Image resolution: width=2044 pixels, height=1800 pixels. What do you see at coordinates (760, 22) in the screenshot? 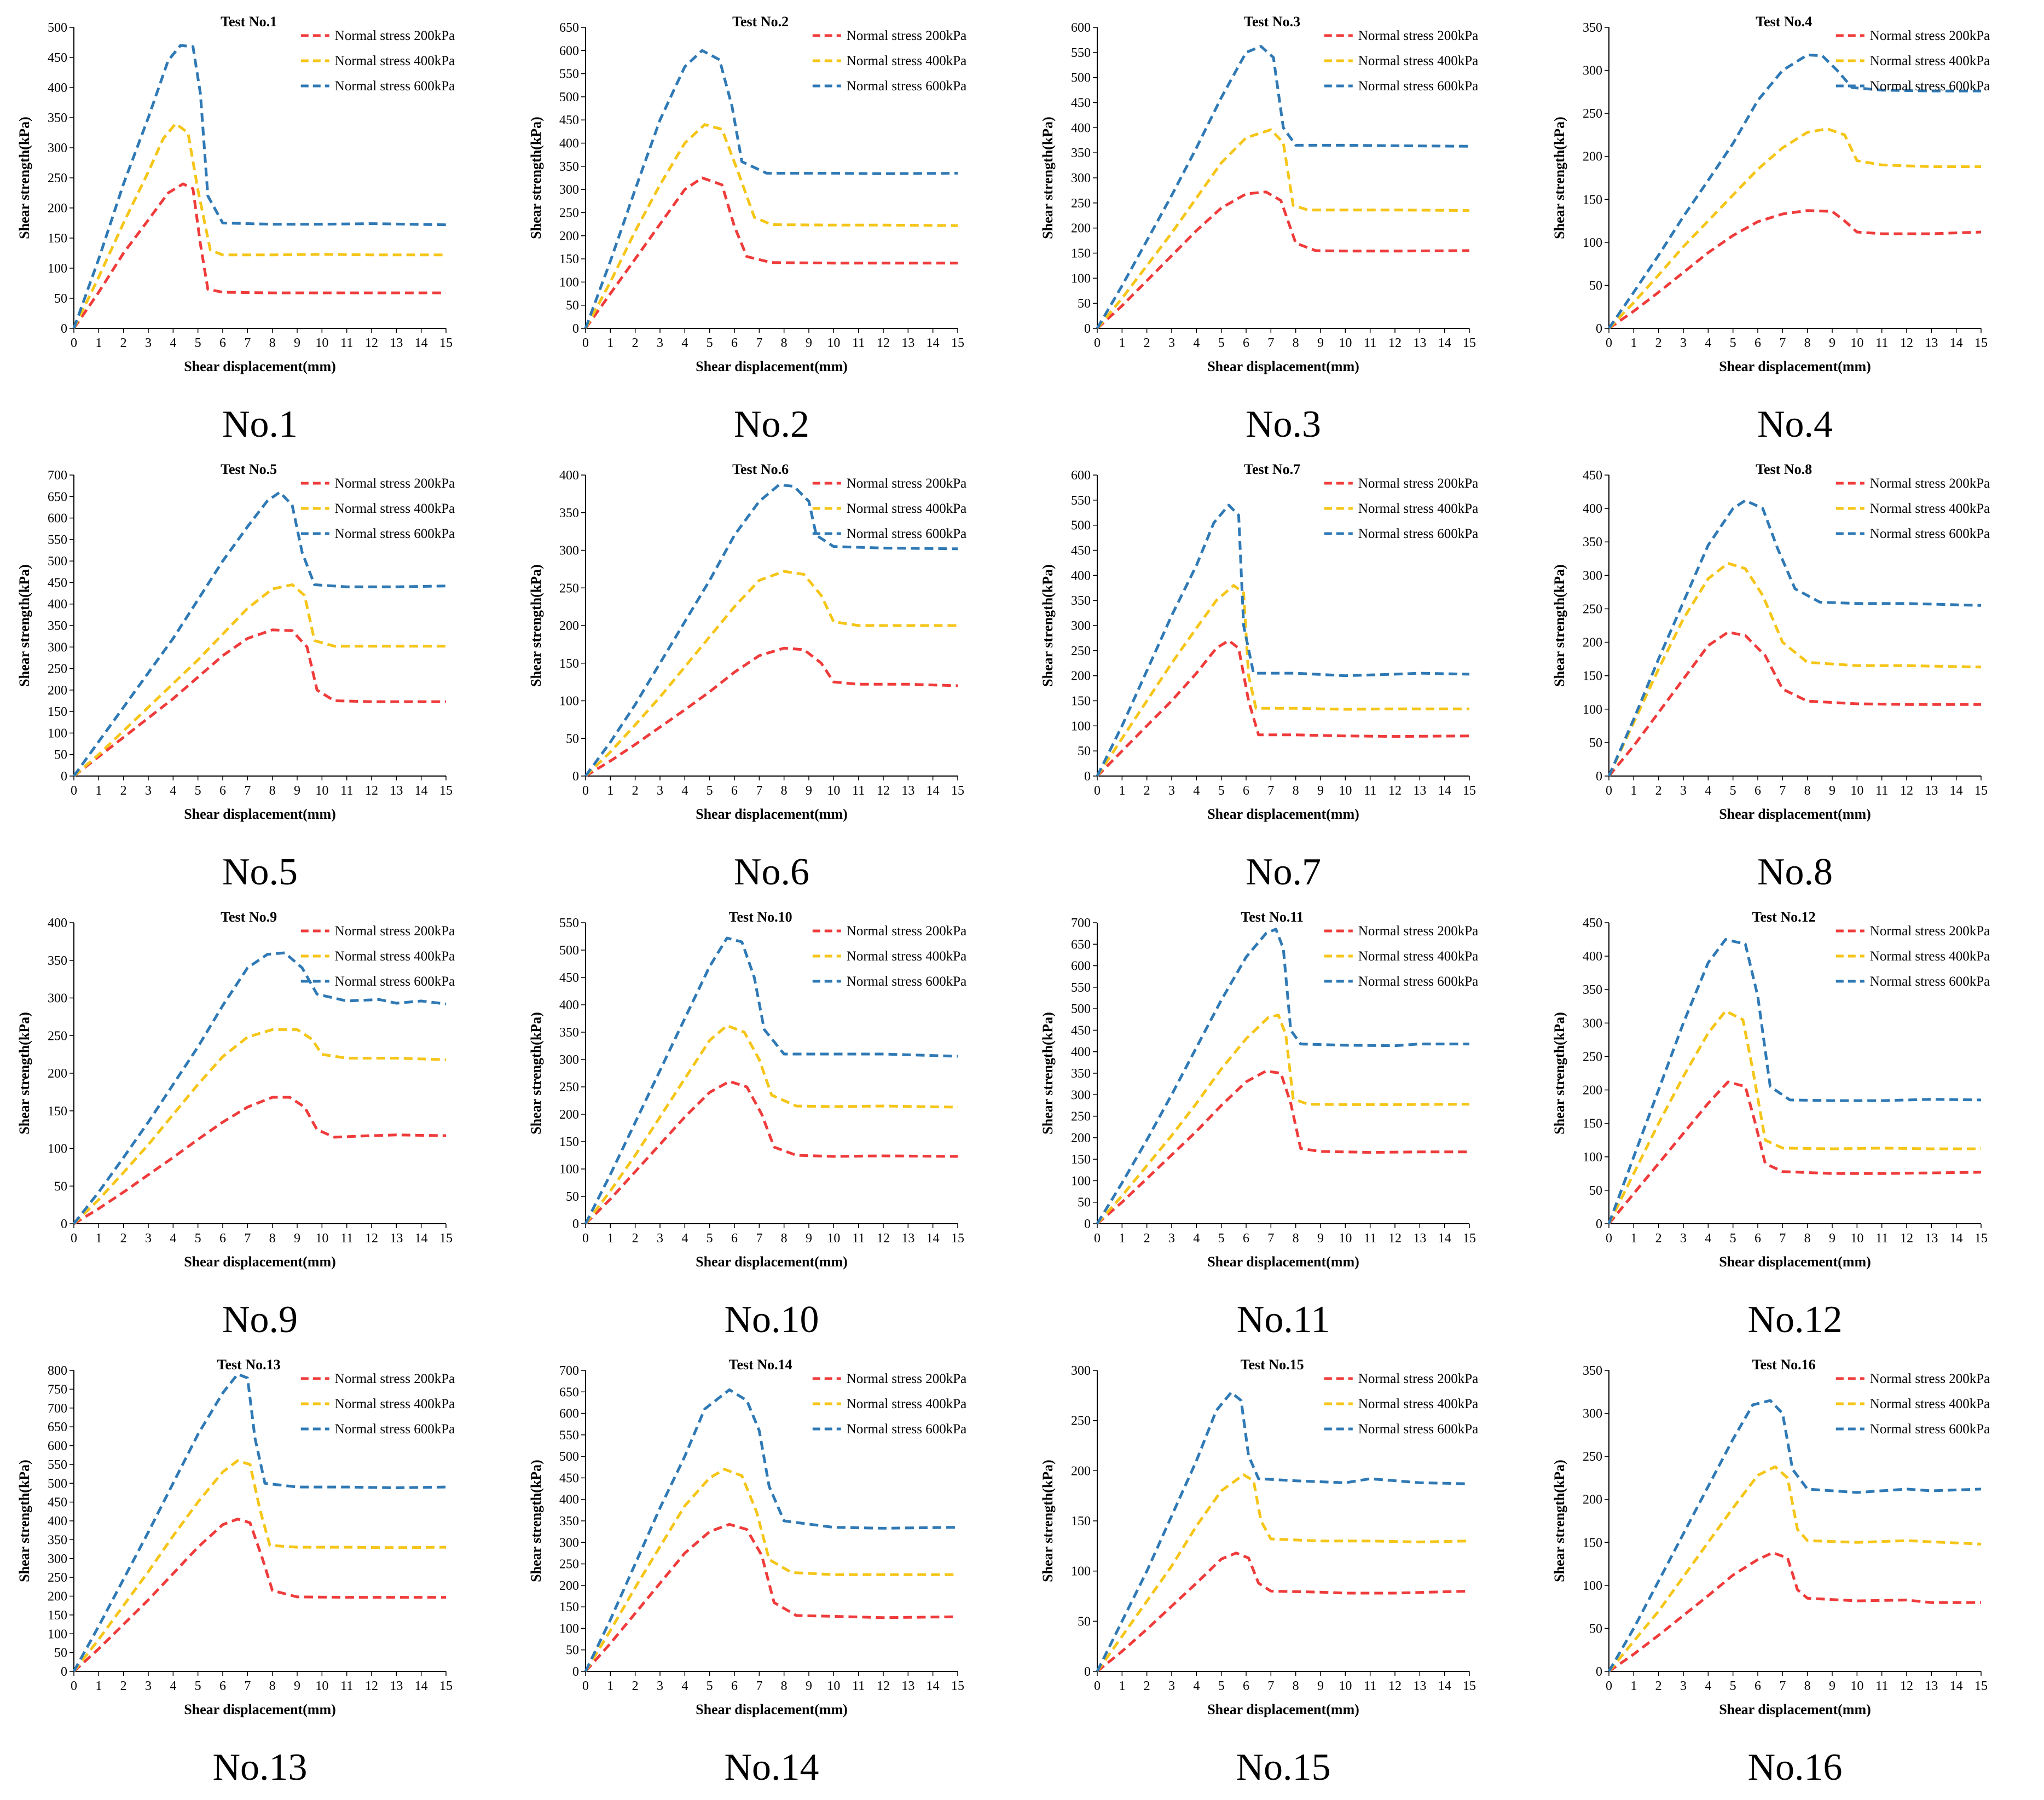
I see `chart-title: Test No.2` at bounding box center [760, 22].